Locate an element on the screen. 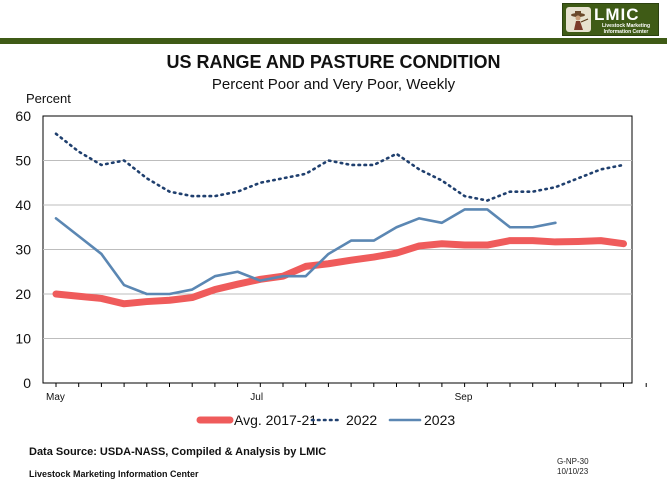 The image size is (667, 500). legend-label: 2022 is located at coordinates (361, 420).